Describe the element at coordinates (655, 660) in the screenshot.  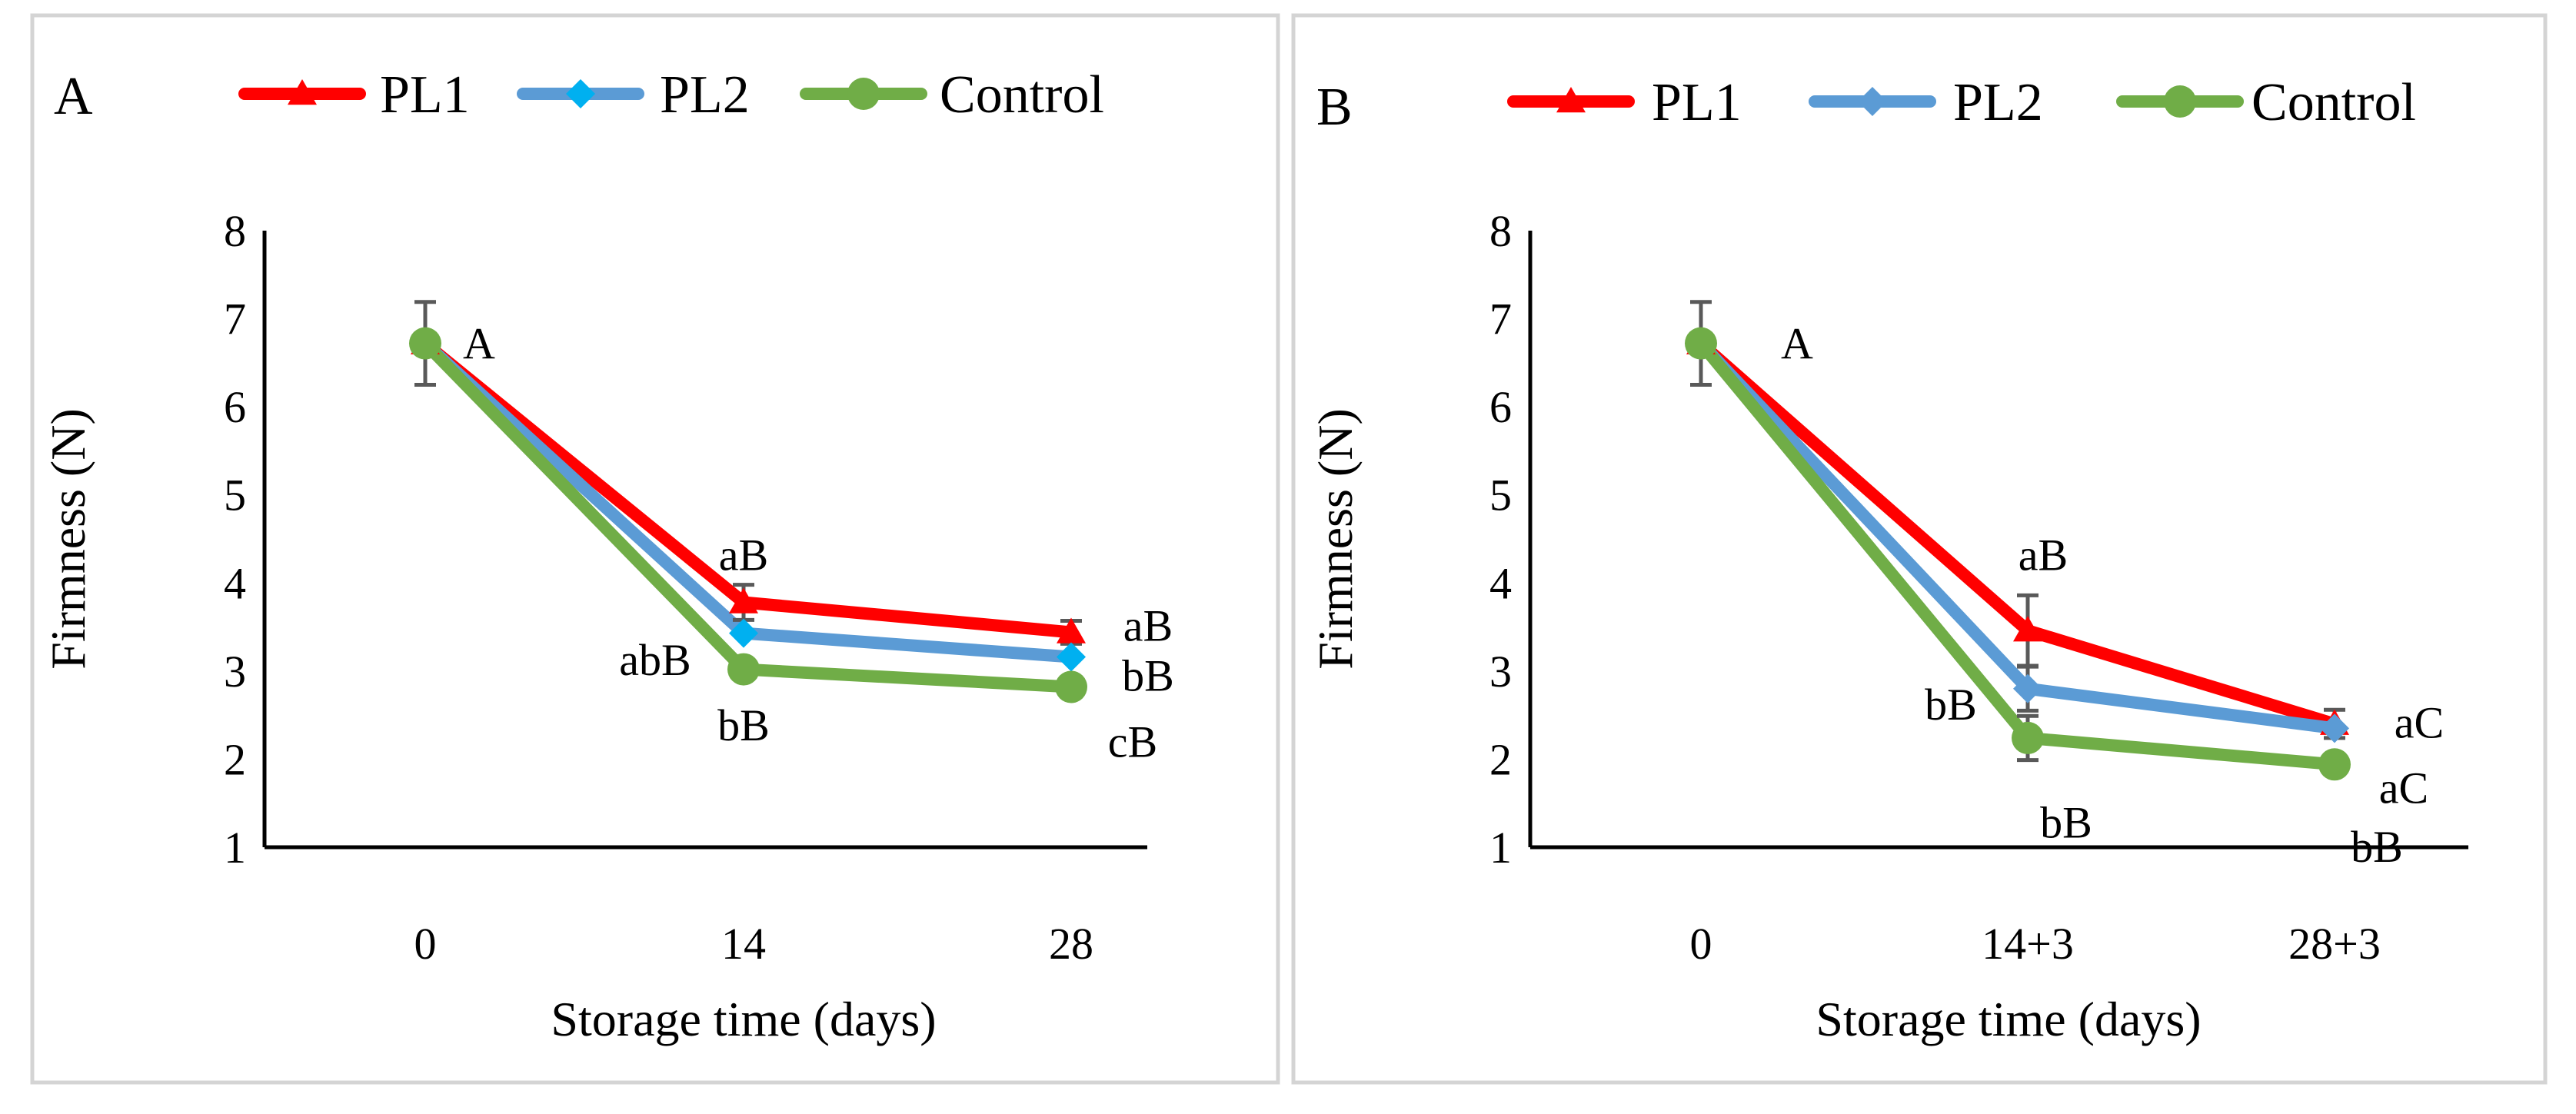
I see `significance-label: abB` at that location.